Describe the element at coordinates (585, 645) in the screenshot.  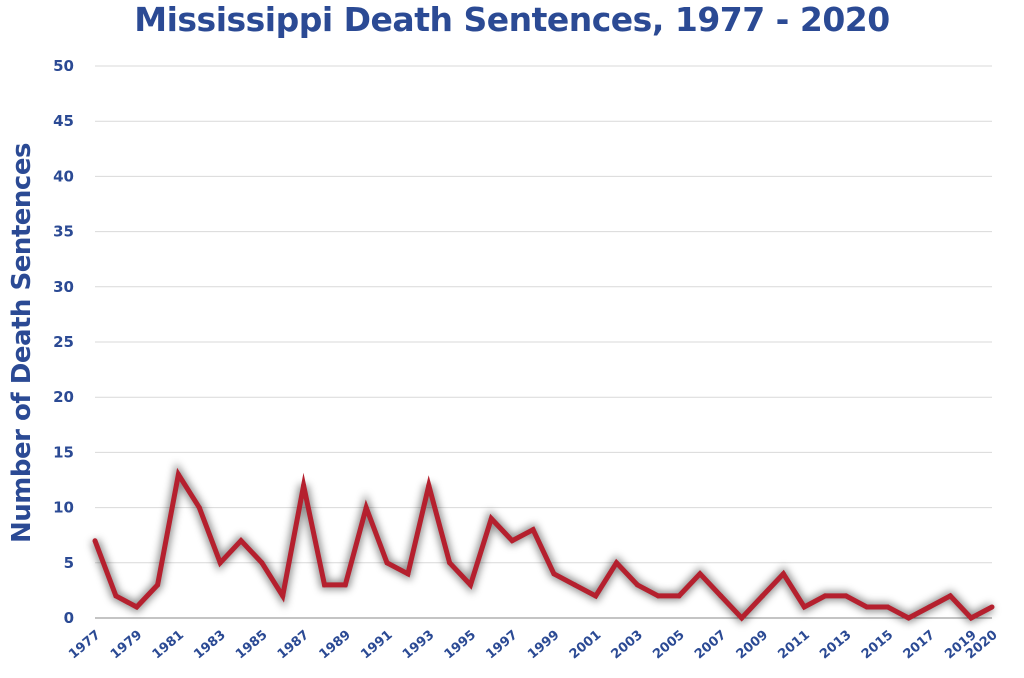
I see `x-tick-label: 2001` at that location.